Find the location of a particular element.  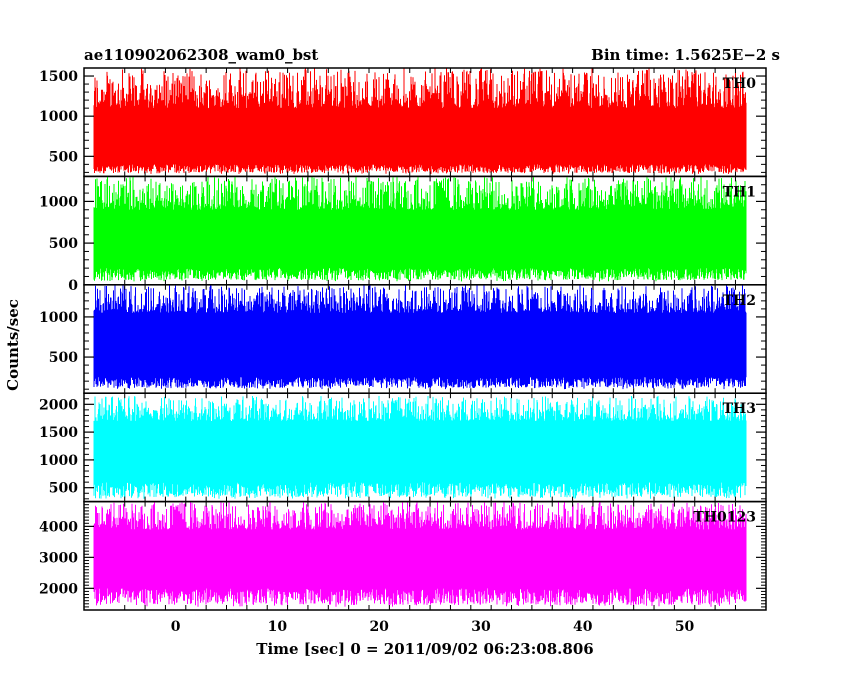

x-tick-label: 0 is located at coordinates (176, 627).